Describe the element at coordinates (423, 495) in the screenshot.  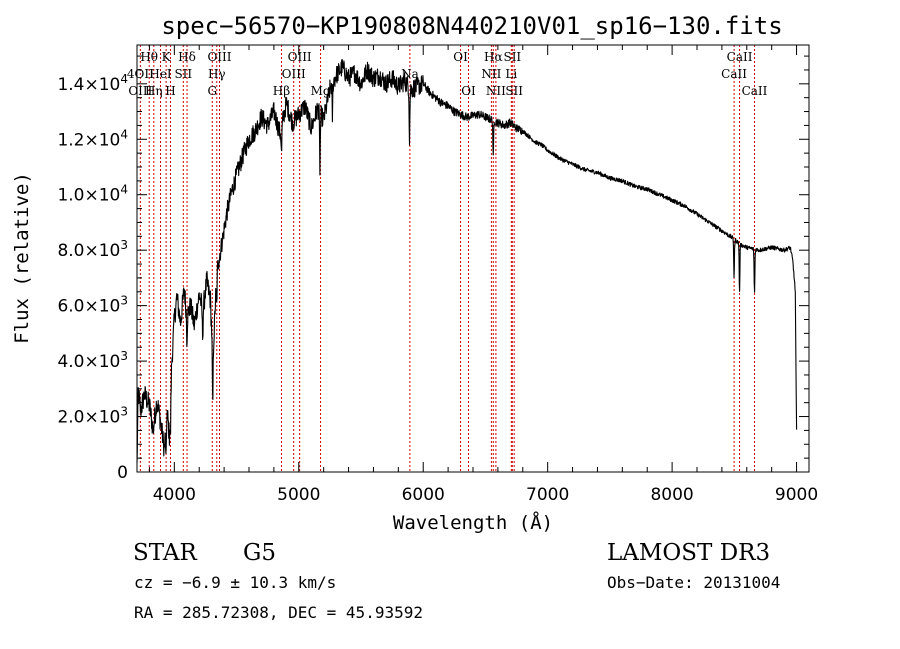
I see `x-tick-label: 6000` at that location.